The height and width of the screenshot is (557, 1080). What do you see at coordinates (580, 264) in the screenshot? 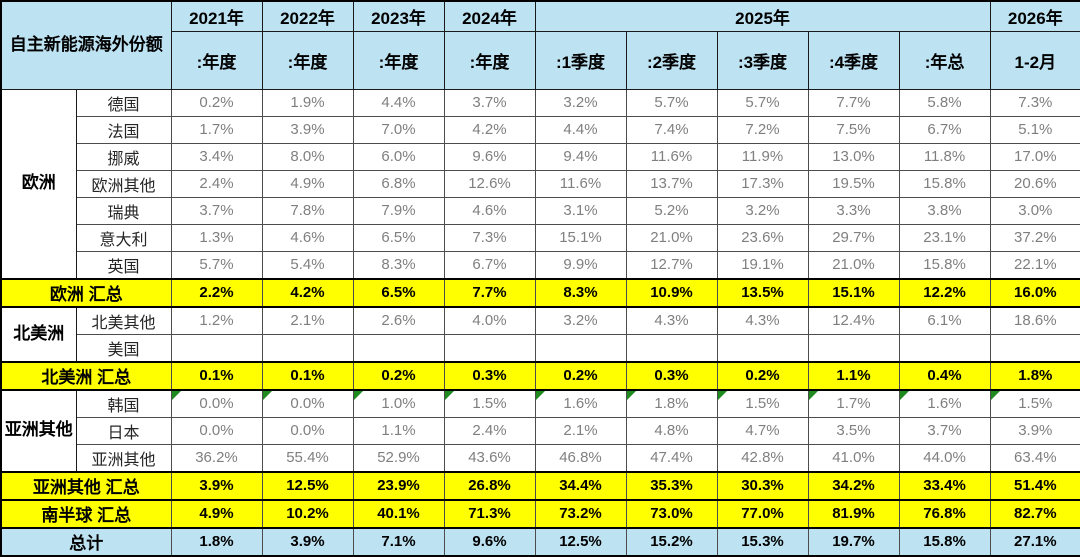
I see `value-cell: 9.9%` at bounding box center [580, 264].